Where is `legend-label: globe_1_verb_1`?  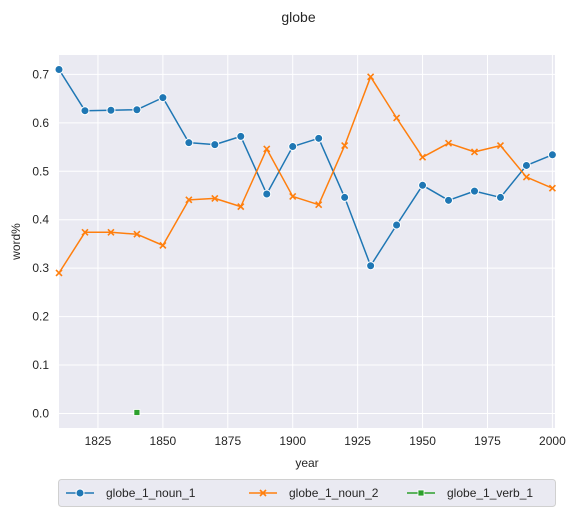 legend-label: globe_1_verb_1 is located at coordinates (490, 493).